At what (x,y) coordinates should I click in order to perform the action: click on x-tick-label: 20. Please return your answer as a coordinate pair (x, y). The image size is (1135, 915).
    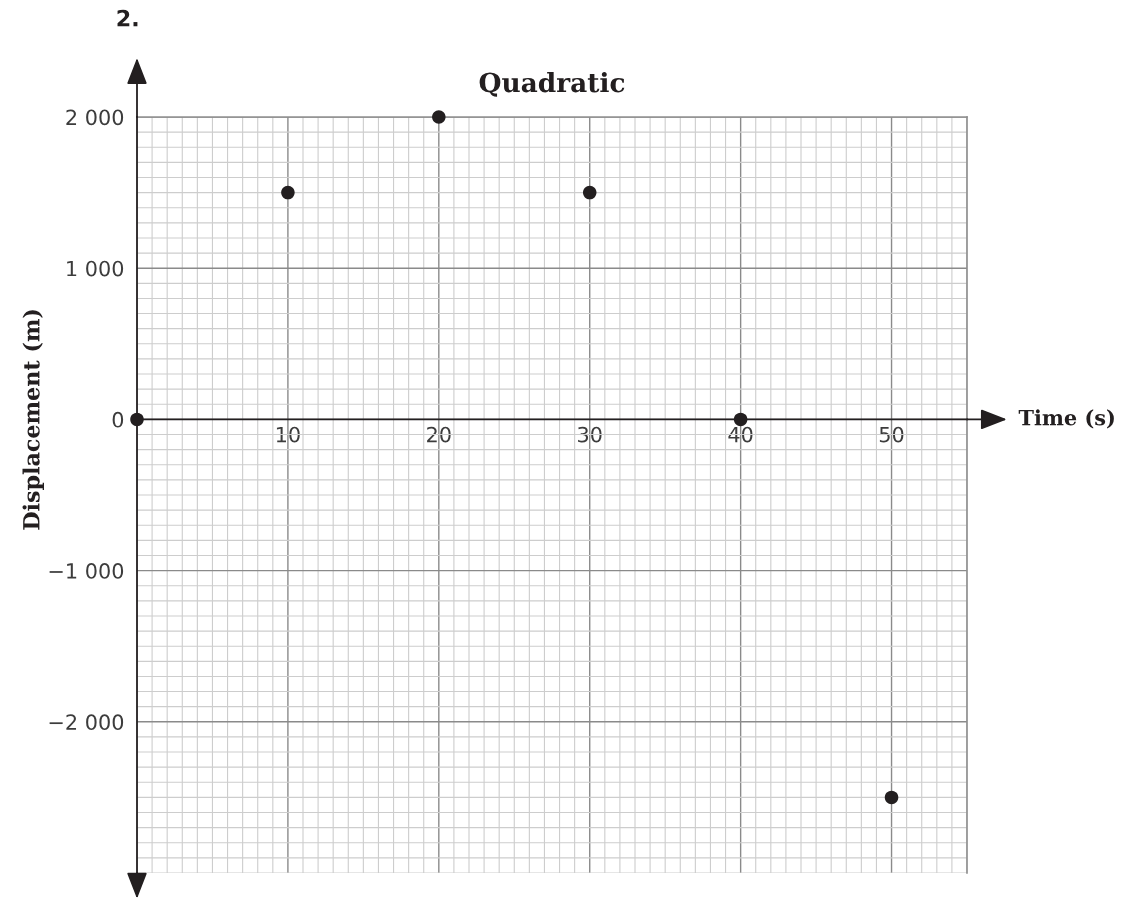
    Looking at the image, I should click on (439, 434).